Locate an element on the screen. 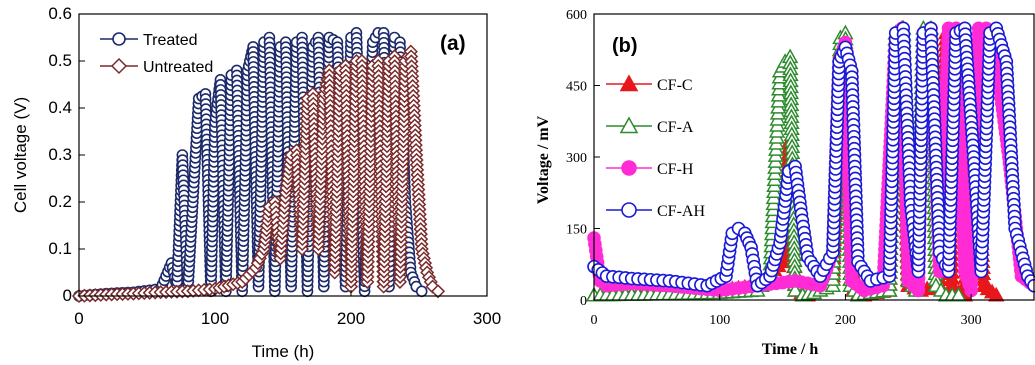  panel-a-x-axis-label: Time (h) is located at coordinates (283, 351).